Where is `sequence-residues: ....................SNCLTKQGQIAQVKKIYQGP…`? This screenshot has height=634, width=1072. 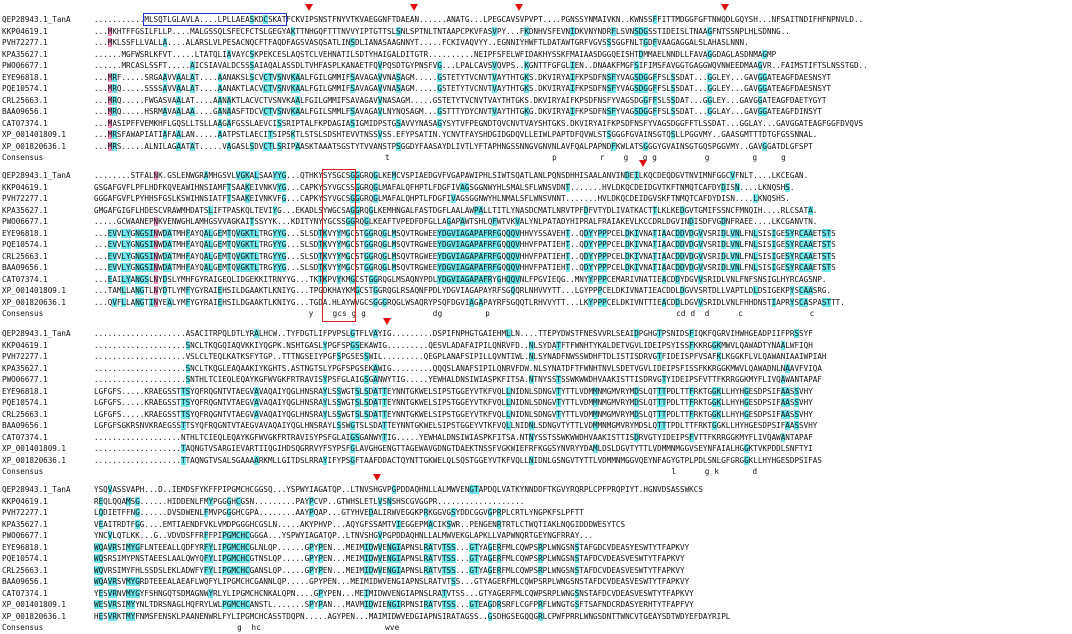
sequence-residues: ....................SNCLTKQGQIAQVKKIYQGP… is located at coordinates (453, 345).